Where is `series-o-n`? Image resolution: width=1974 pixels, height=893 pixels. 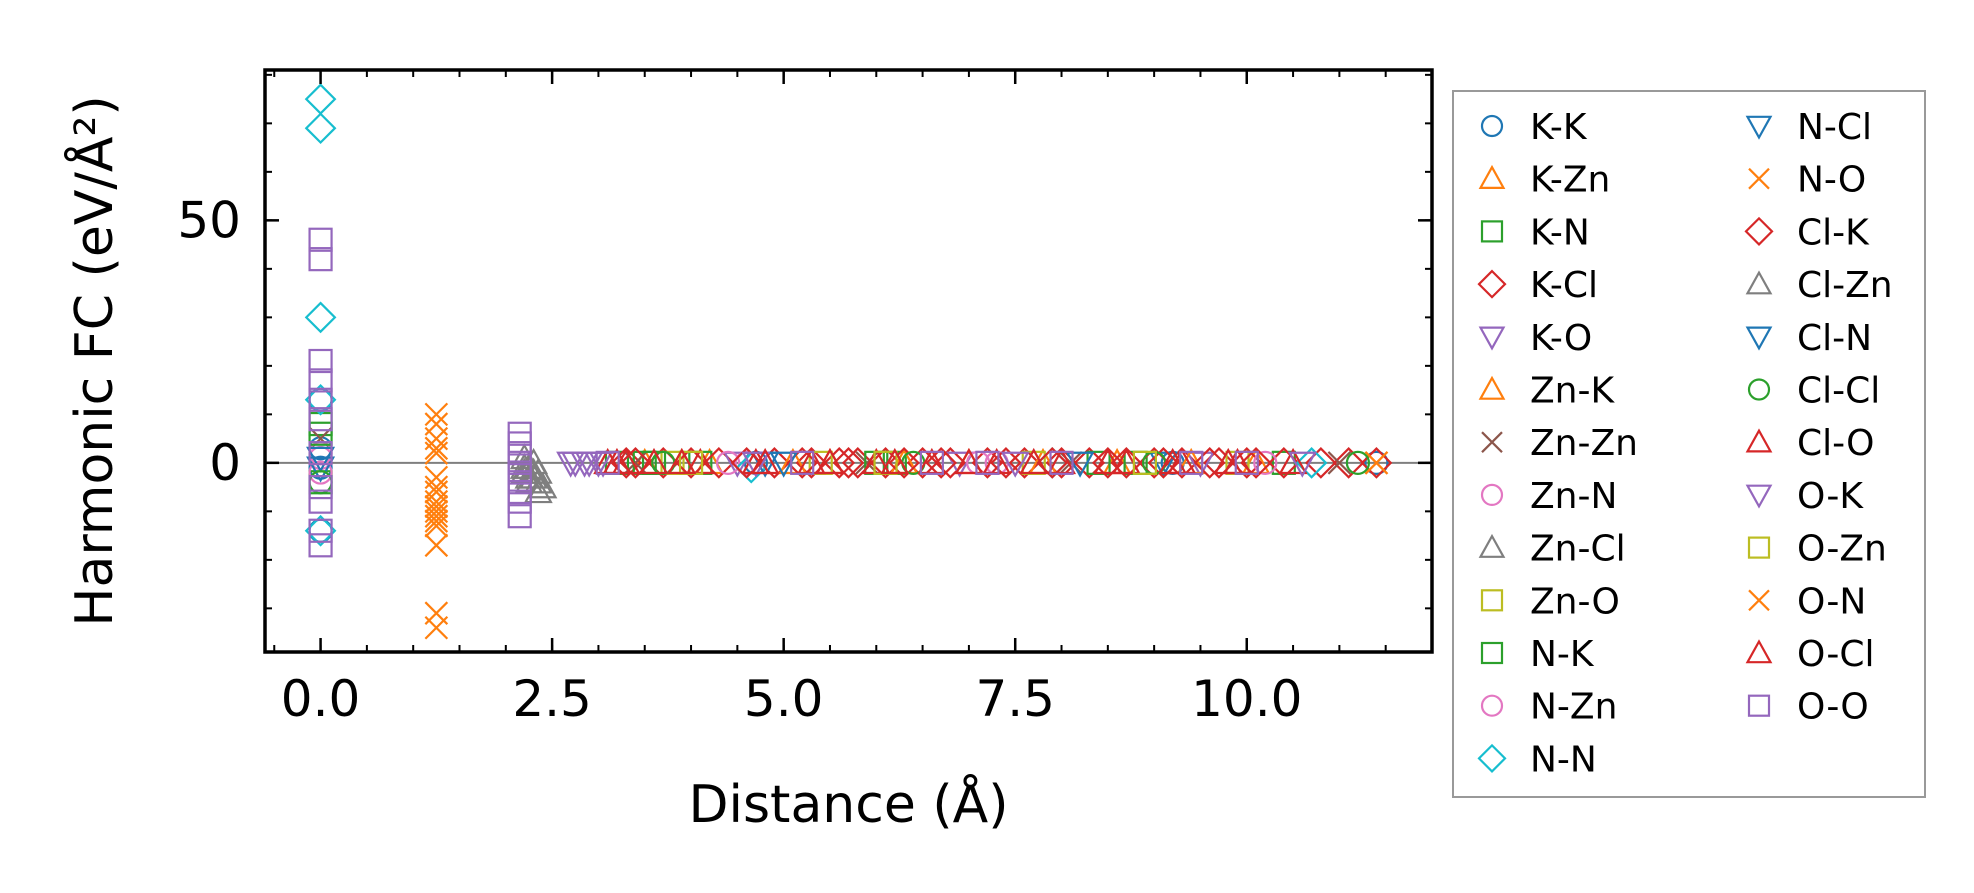 series-o-n is located at coordinates (906, 487).